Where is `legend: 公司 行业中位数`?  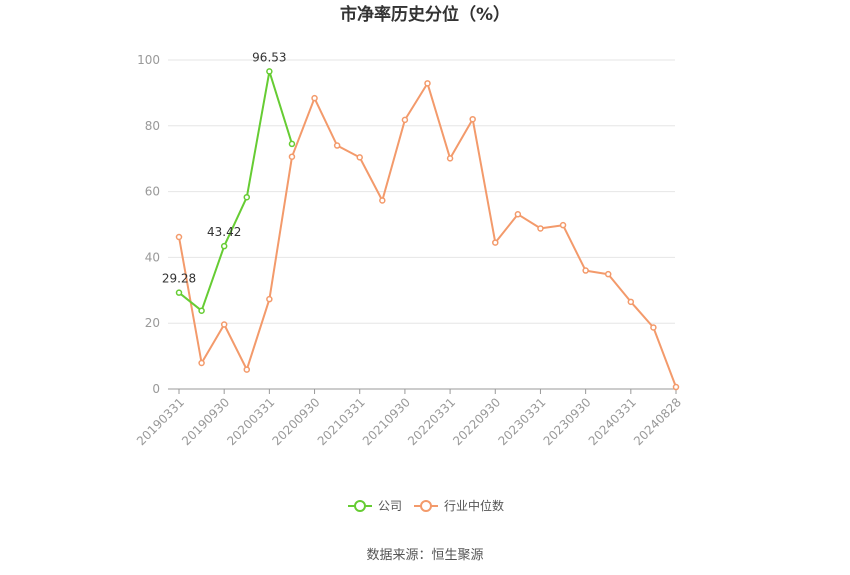
legend: 公司 行业中位数 is located at coordinates (426, 505).